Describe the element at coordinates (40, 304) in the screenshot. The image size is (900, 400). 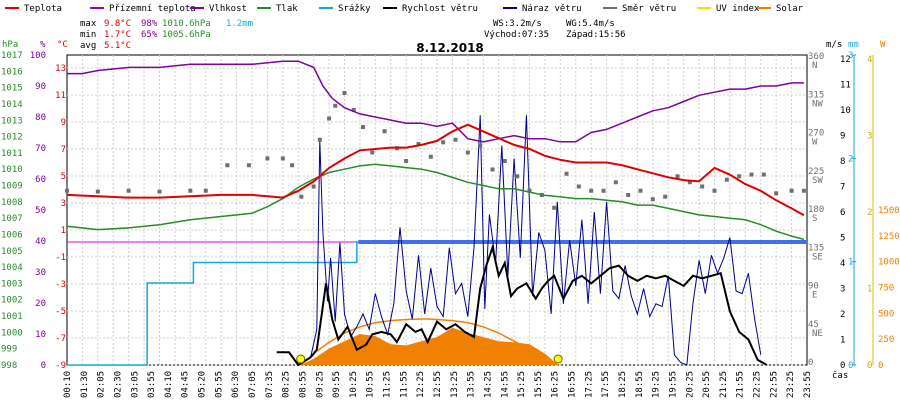
I see `humidity-tick-label: 20` at that location.